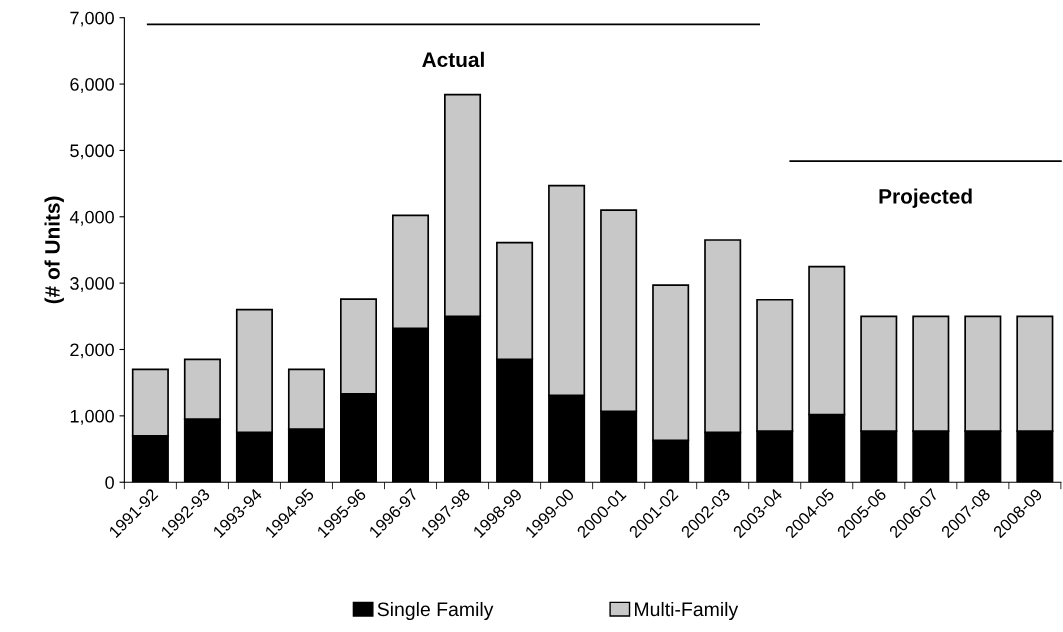 This screenshot has width=1063, height=632. Describe the element at coordinates (92, 19) in the screenshot. I see `y-tick-label: 7,000` at that location.